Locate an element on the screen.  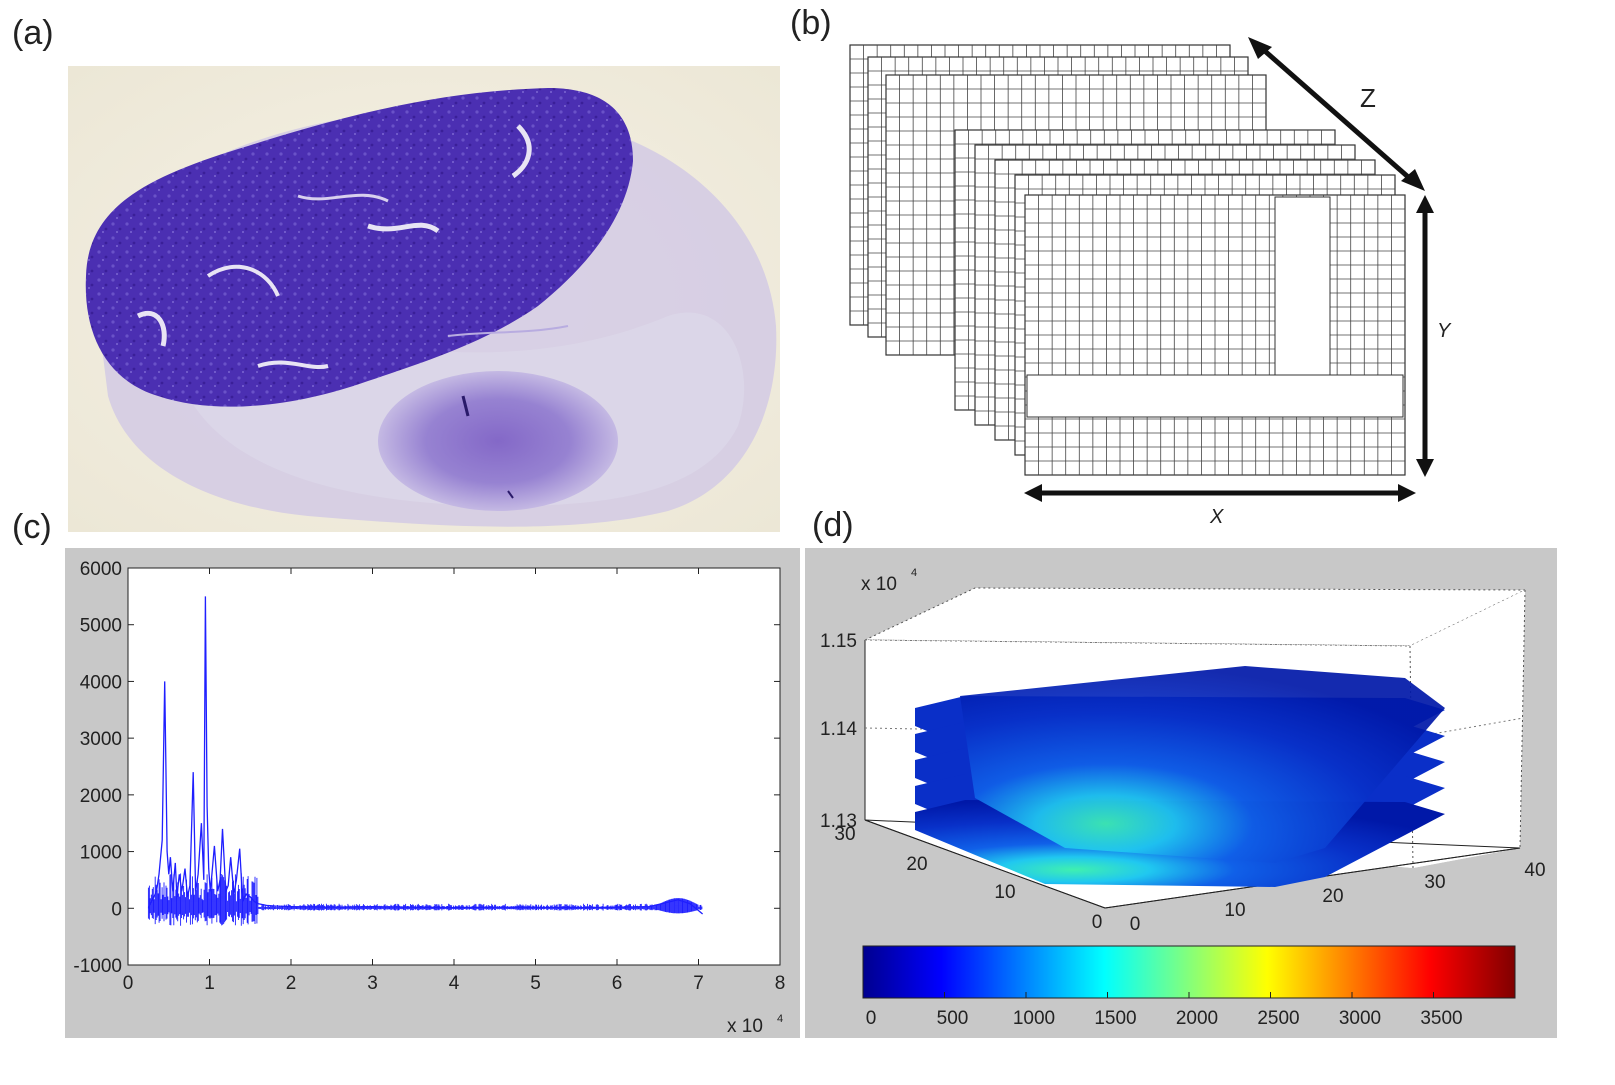
y-tick-label: 6000 is located at coordinates (101, 569).